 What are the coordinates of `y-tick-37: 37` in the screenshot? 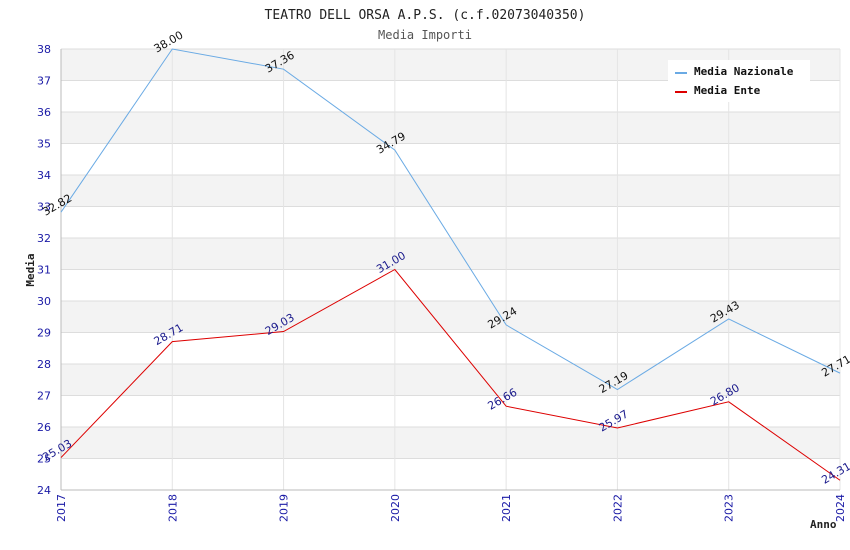 It's located at (44, 81).